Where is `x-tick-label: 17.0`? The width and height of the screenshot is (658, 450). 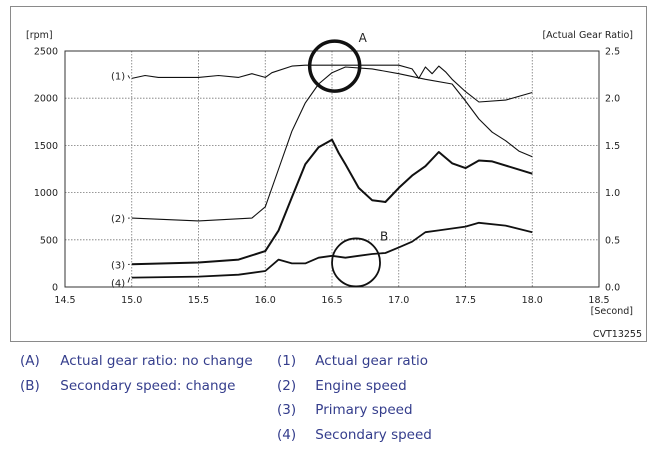
x-tick-label: 17.0 is located at coordinates (398, 300).